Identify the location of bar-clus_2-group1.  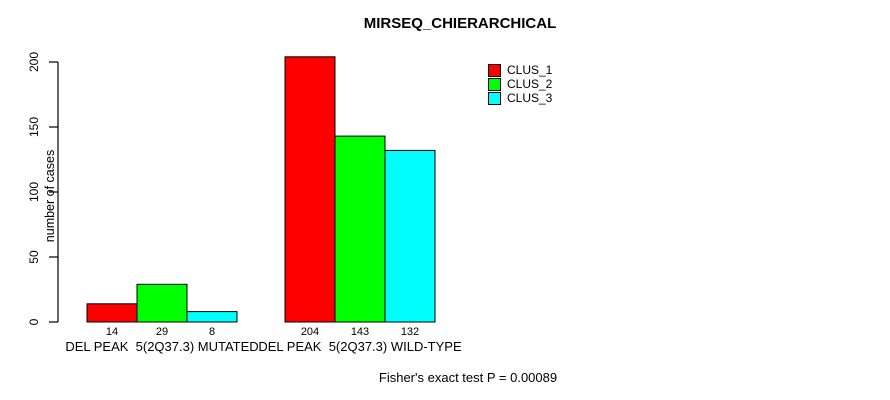
(162, 303).